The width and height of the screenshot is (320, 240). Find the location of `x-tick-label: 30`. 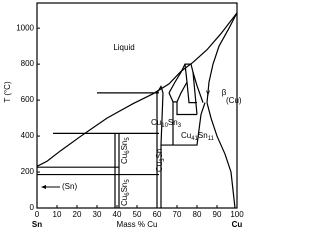

x-tick-label: 30 is located at coordinates (97, 214).